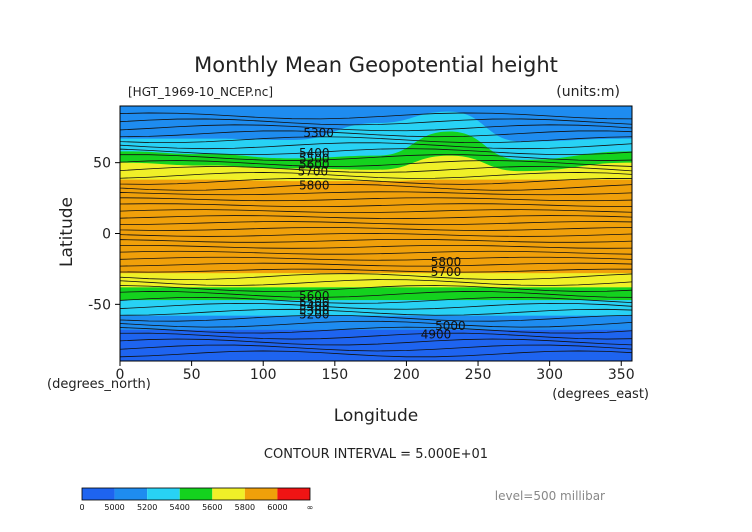 Image resolution: width=752 pixels, height=532 pixels. Describe the element at coordinates (180, 507) in the screenshot. I see `colorbar-label: 5400` at that location.